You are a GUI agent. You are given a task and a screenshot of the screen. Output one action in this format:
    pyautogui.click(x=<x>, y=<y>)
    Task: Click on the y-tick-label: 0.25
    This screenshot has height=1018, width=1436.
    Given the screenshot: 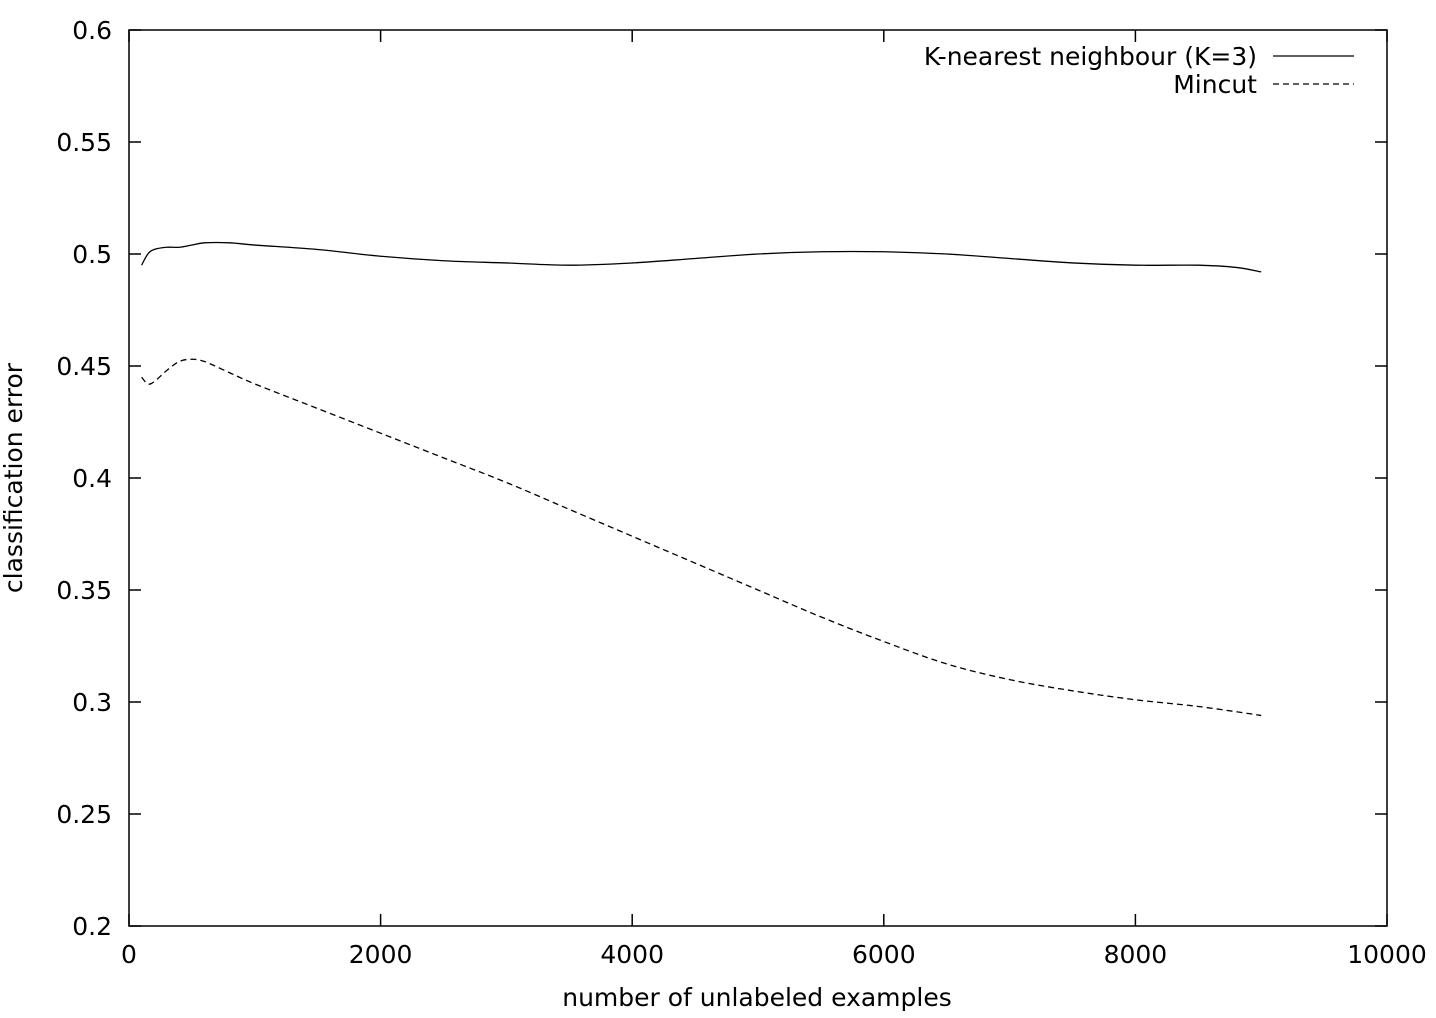 What is the action you would take?
    pyautogui.click(x=84, y=814)
    